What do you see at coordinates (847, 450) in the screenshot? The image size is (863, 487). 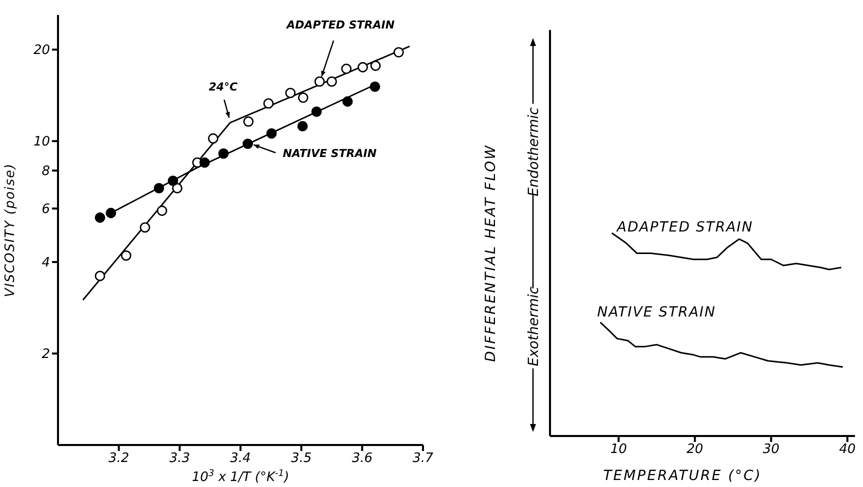 I see `x-tick-label: 40` at bounding box center [847, 450].